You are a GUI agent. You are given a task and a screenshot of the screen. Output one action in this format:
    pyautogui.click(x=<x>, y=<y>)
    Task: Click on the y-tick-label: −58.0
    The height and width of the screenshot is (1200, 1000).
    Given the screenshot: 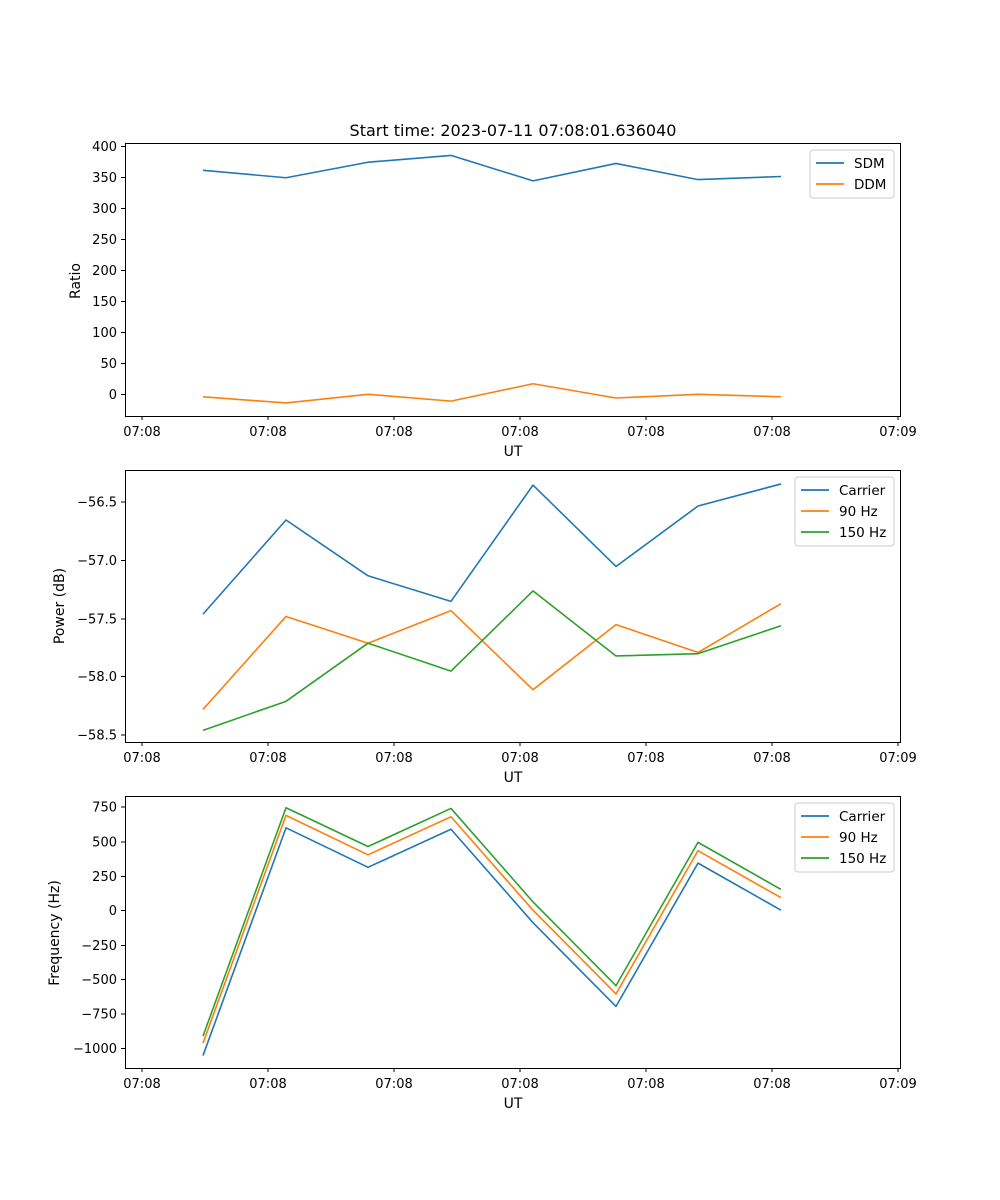 What is the action you would take?
    pyautogui.click(x=97, y=677)
    